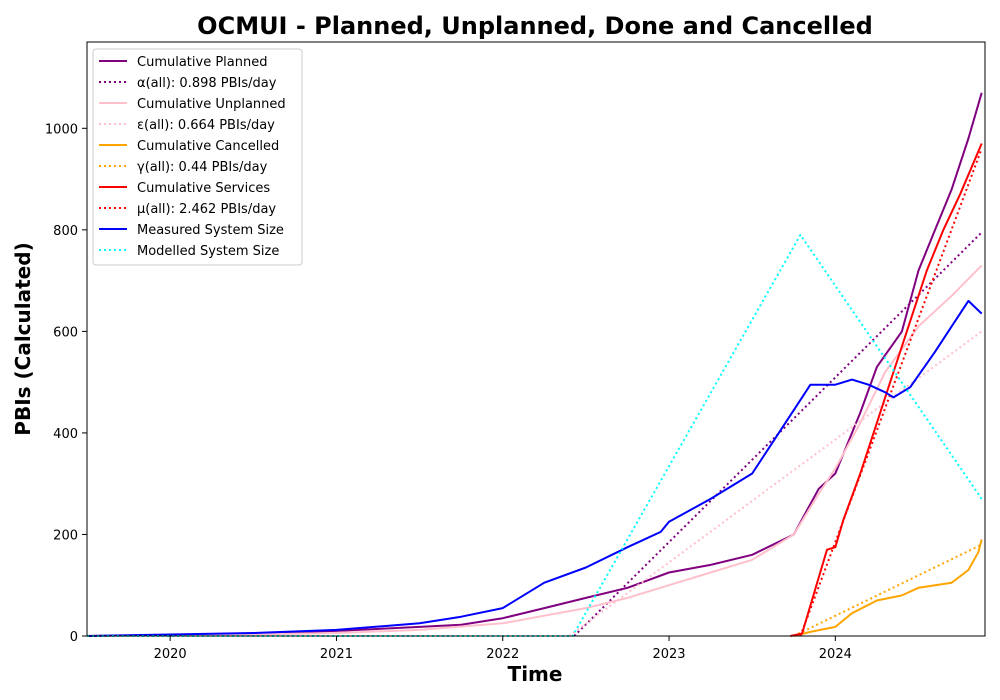 The image size is (1000, 700). Describe the element at coordinates (206, 125) in the screenshot. I see `legend-label: ε(all): 0.664 PBIs/day` at that location.